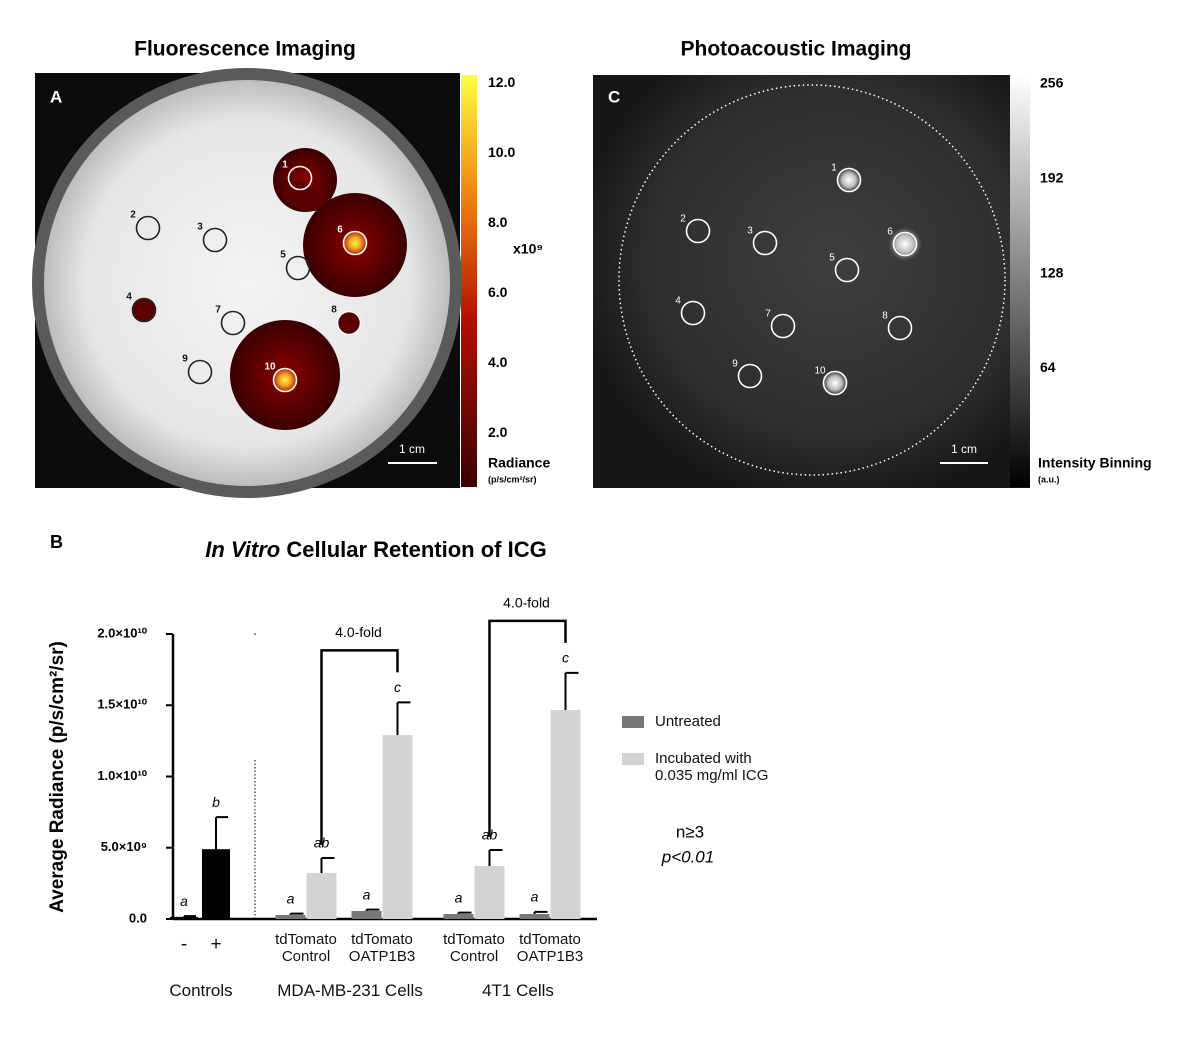 This screenshot has width=1204, height=1038. What do you see at coordinates (690, 831) in the screenshot?
I see `note: n≥3` at bounding box center [690, 831].